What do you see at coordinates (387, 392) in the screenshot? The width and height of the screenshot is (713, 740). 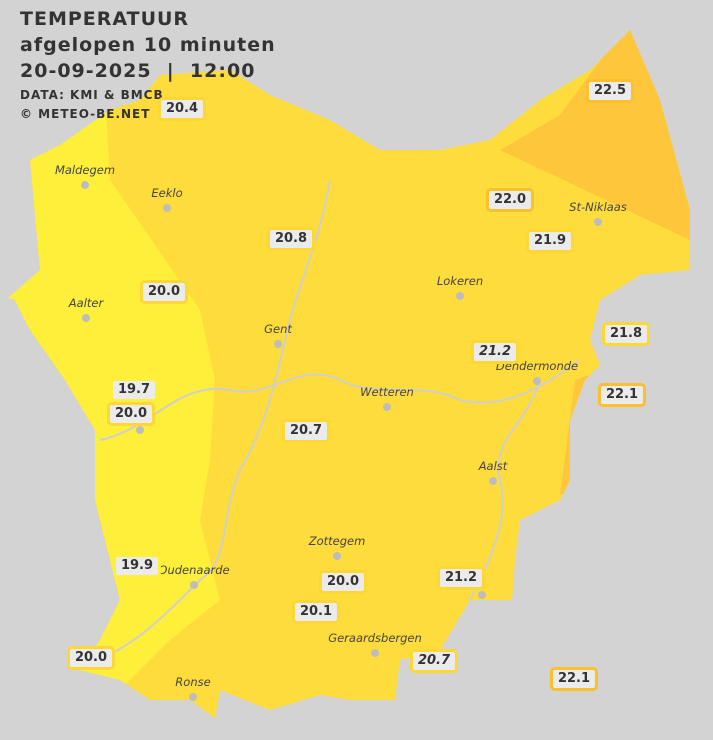 I see `city-label: Wetteren` at bounding box center [387, 392].